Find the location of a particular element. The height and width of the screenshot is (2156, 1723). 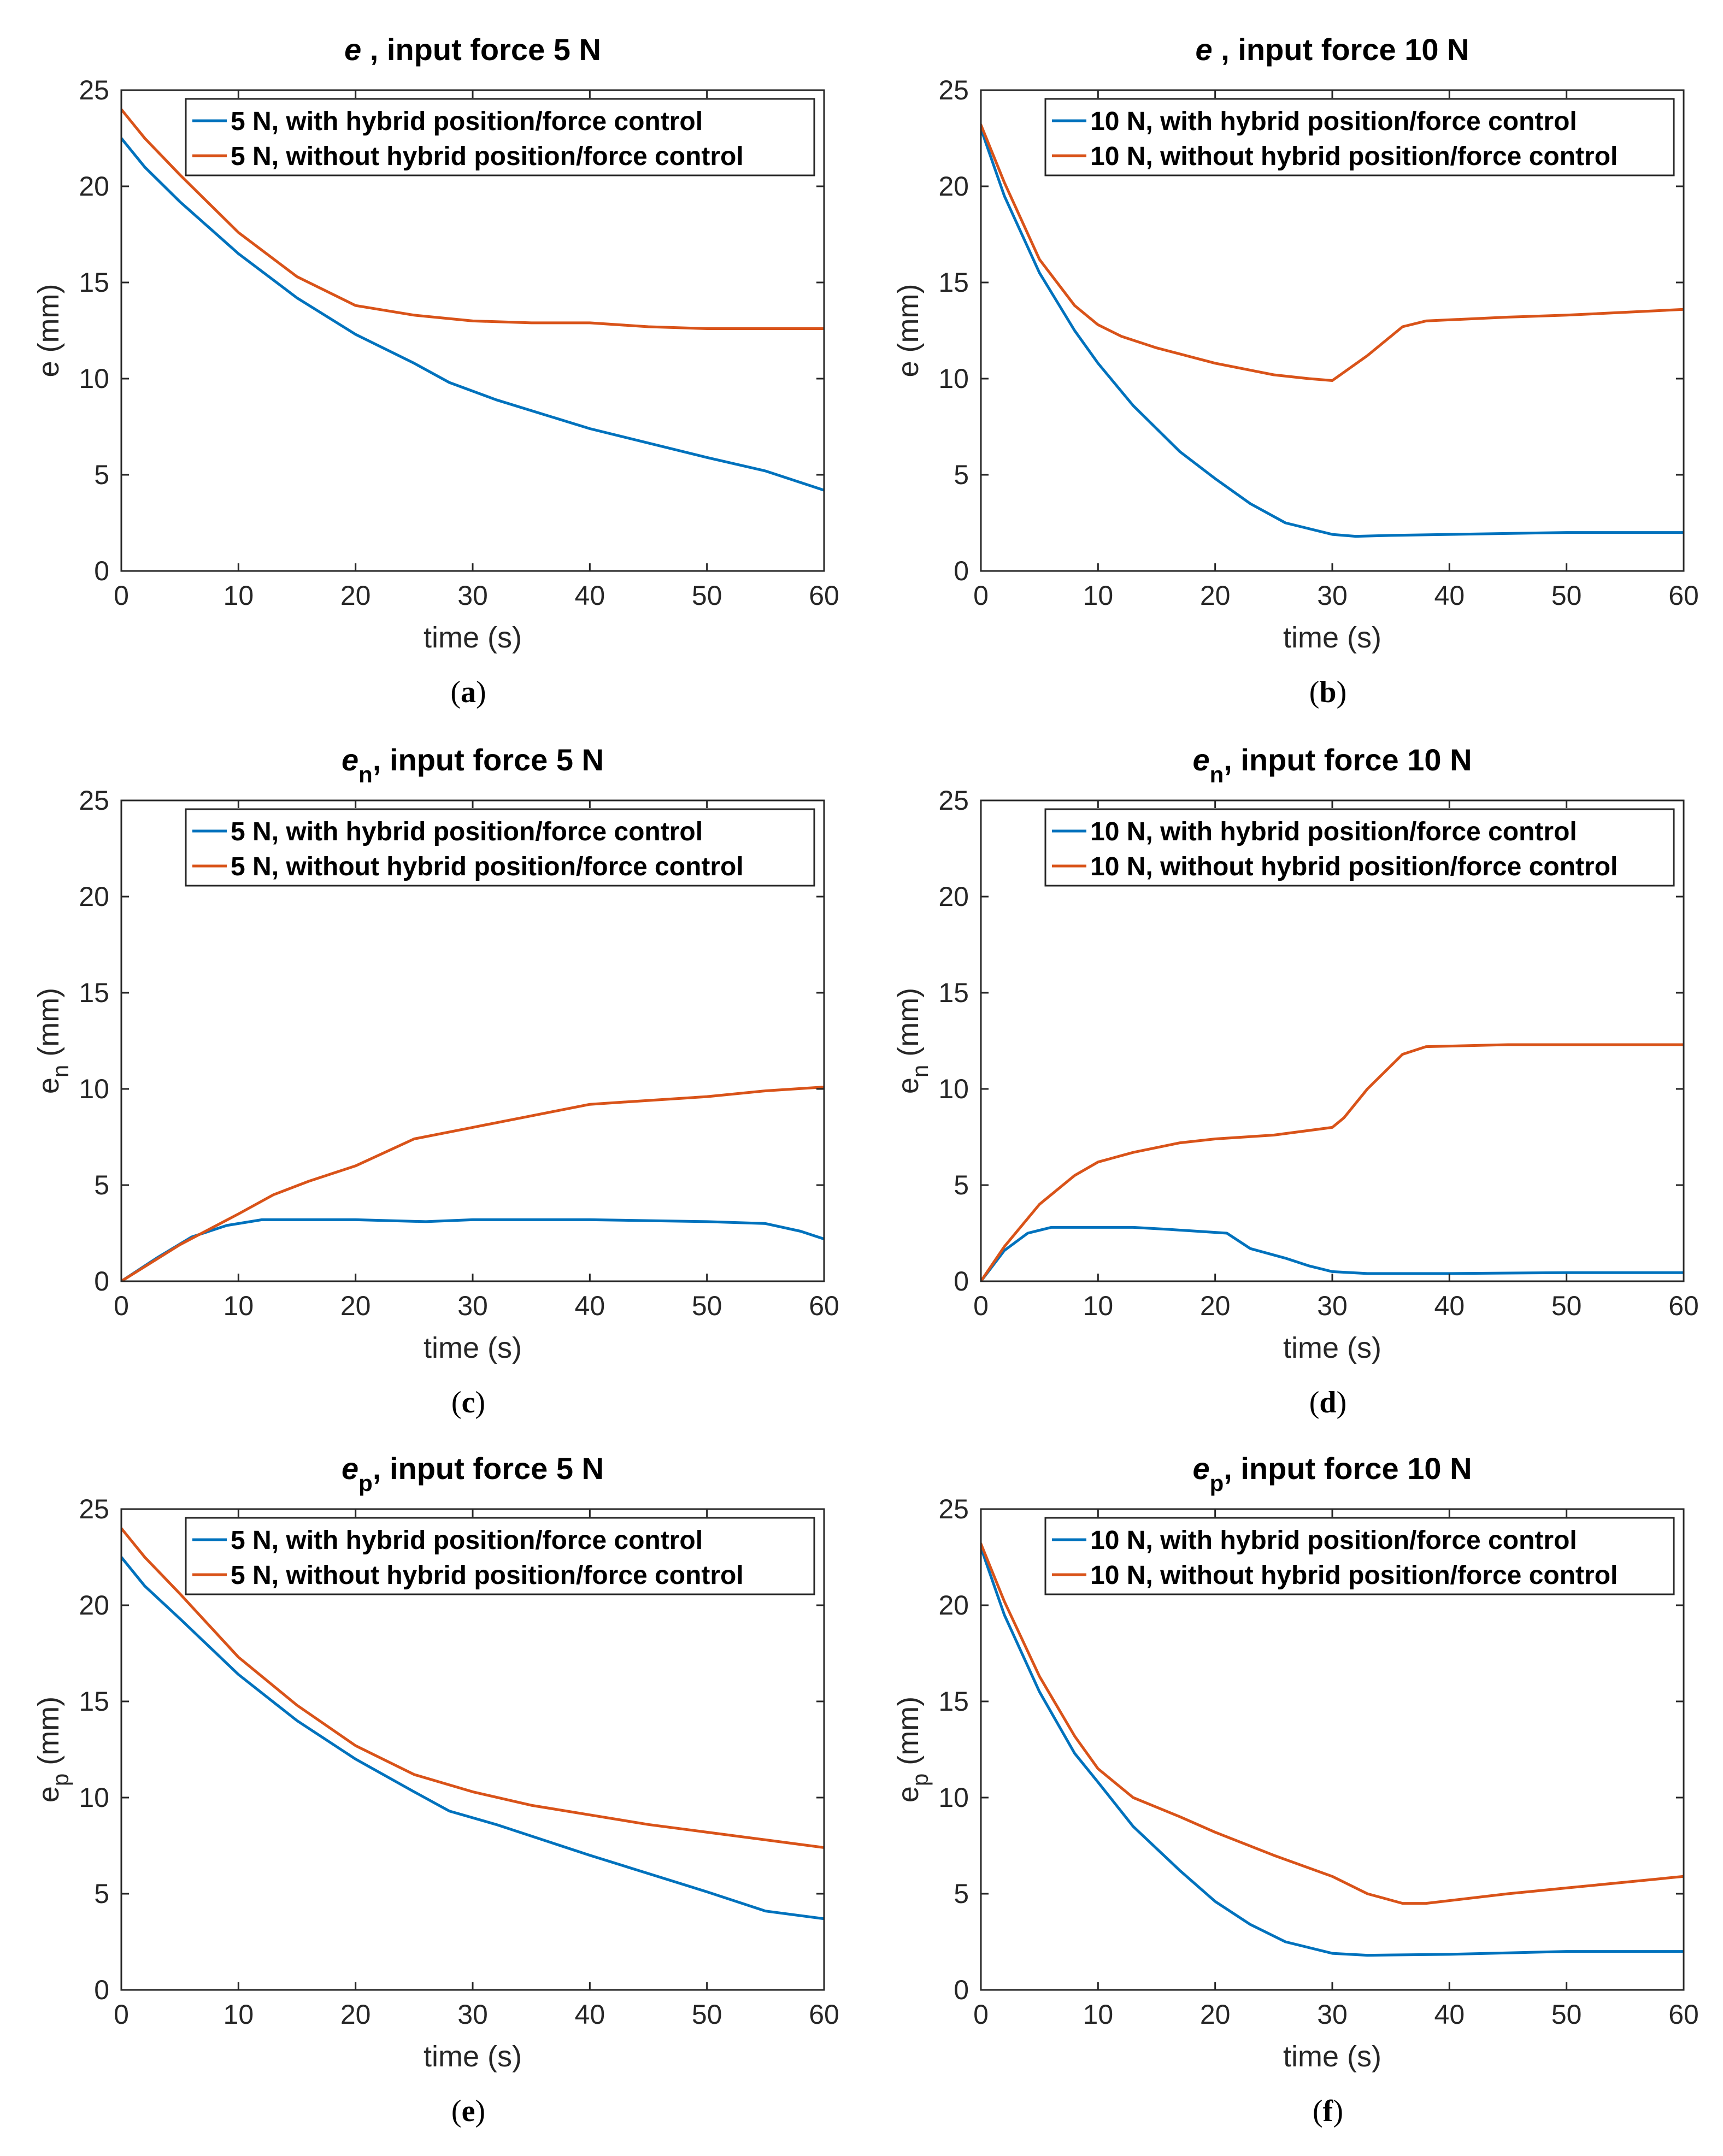

panel-caption: (a) is located at coordinates (468, 692).